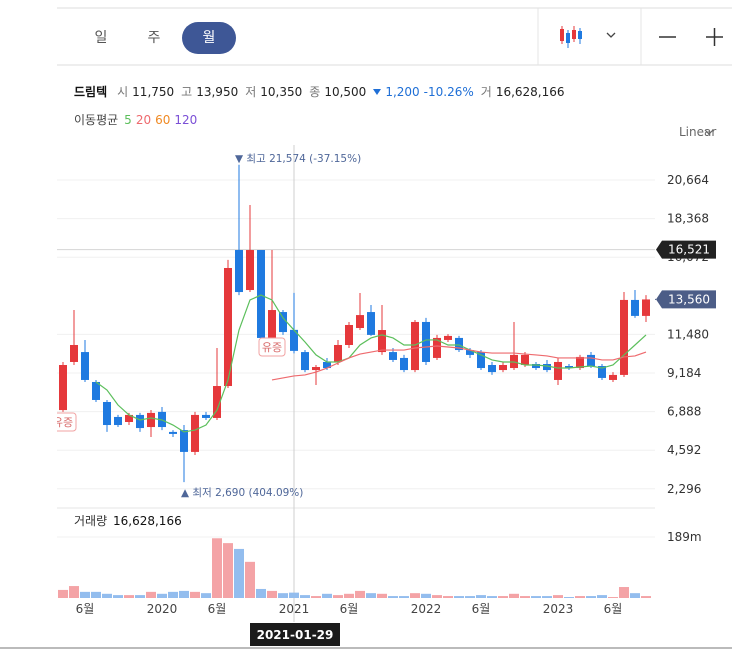  Describe the element at coordinates (298, 159) in the screenshot. I see `max-annotation: ▼ 최고 21,574 (-37.15%)` at that location.